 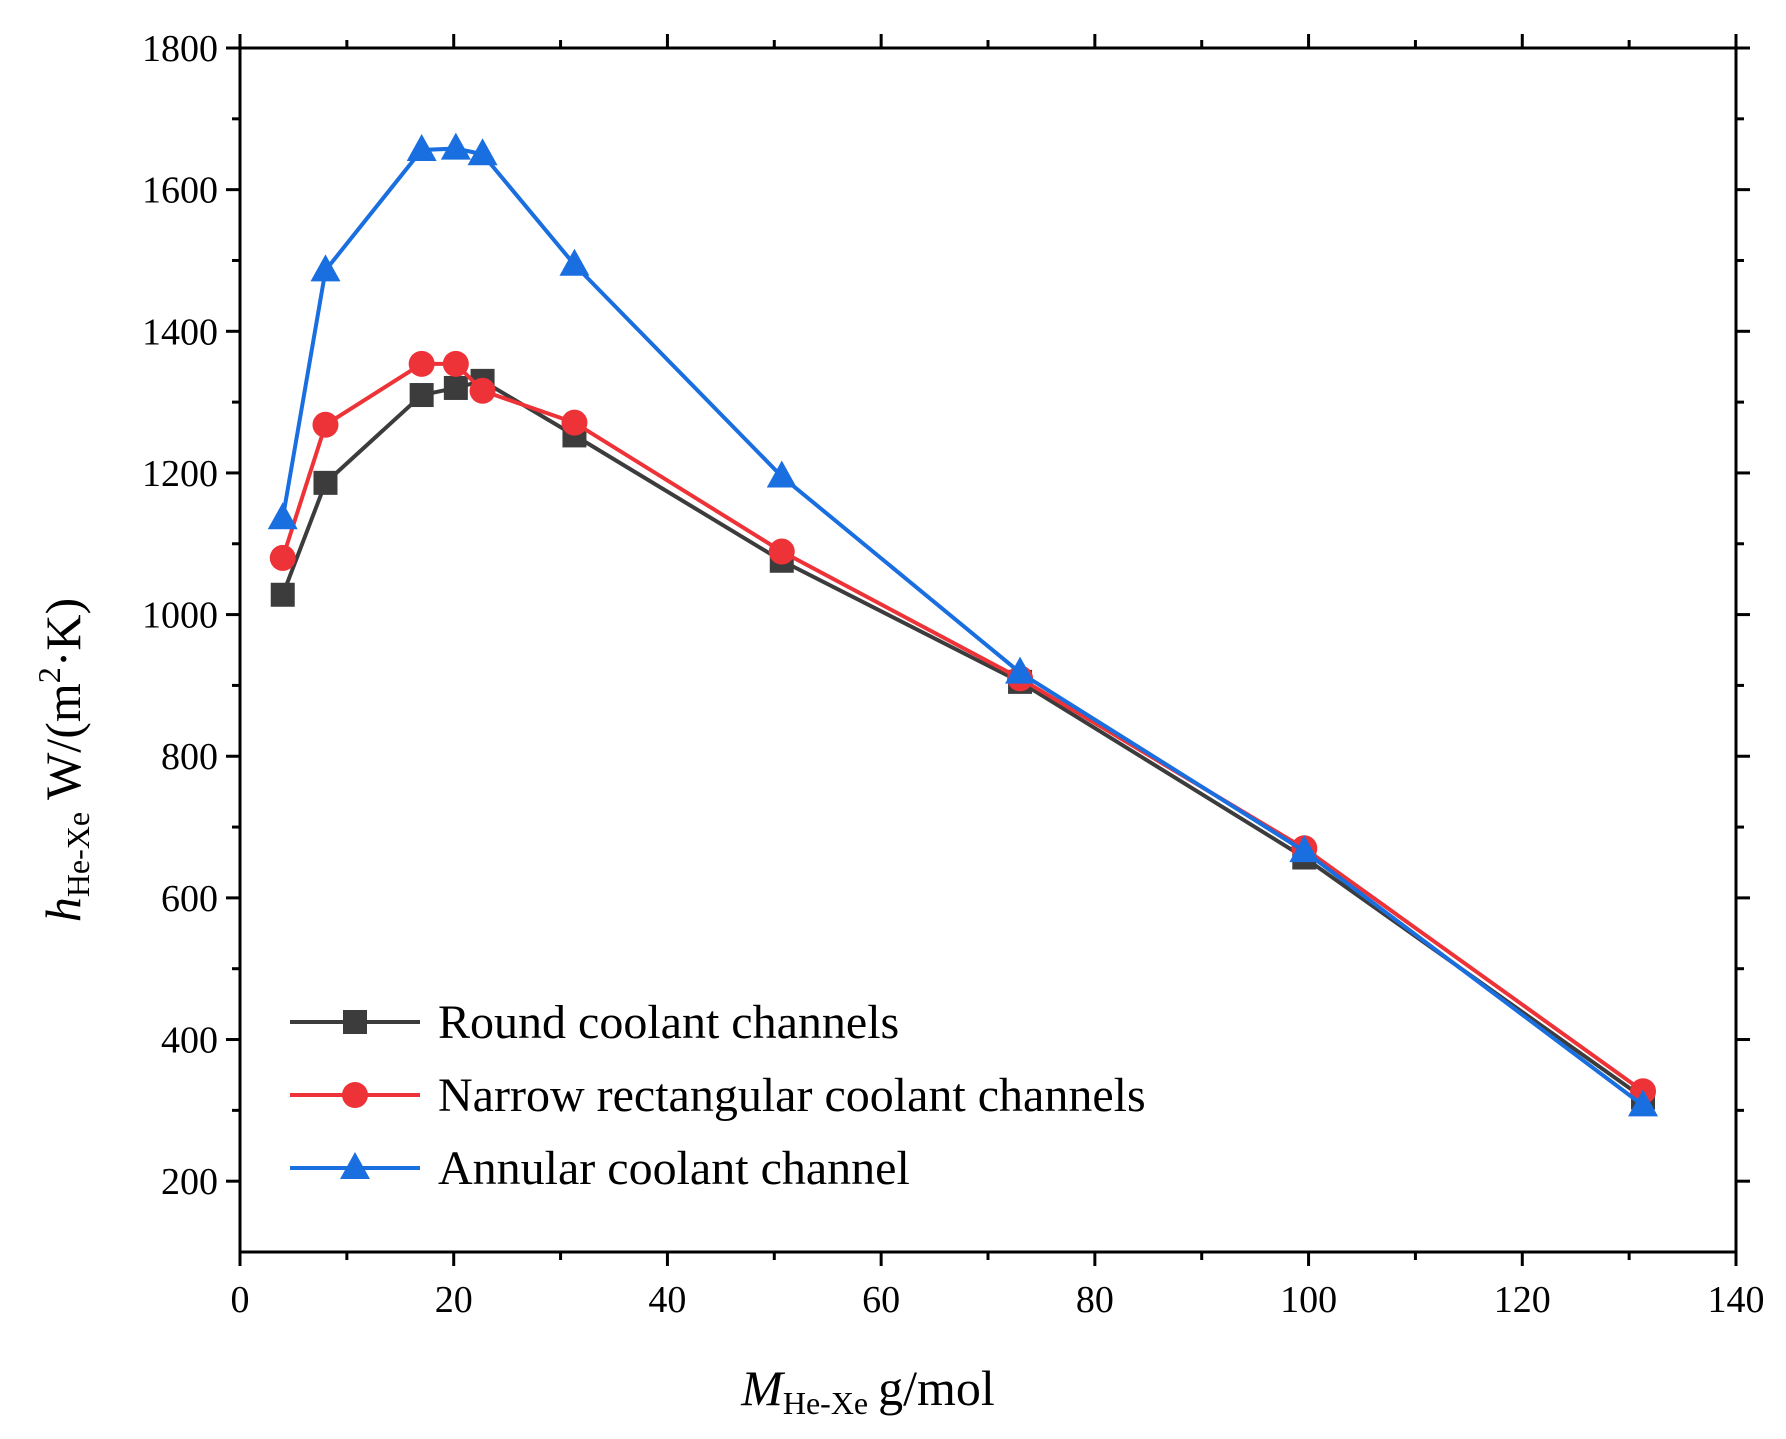 I want to click on y-tick-label: 1800, so click(x=180, y=49).